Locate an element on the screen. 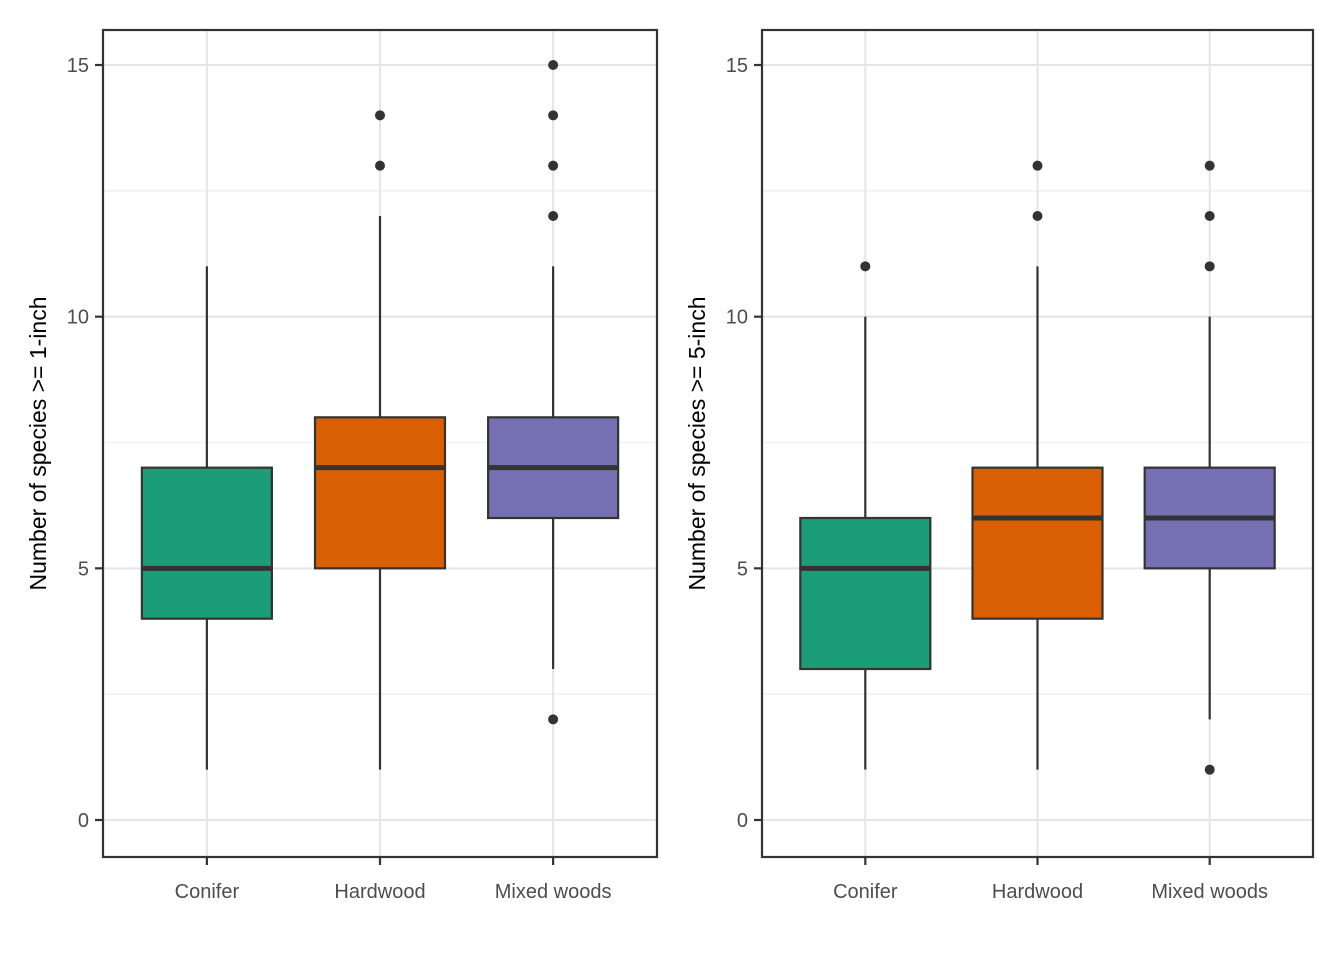  y-axis-title: Number of species >= 5-inch is located at coordinates (697, 443).